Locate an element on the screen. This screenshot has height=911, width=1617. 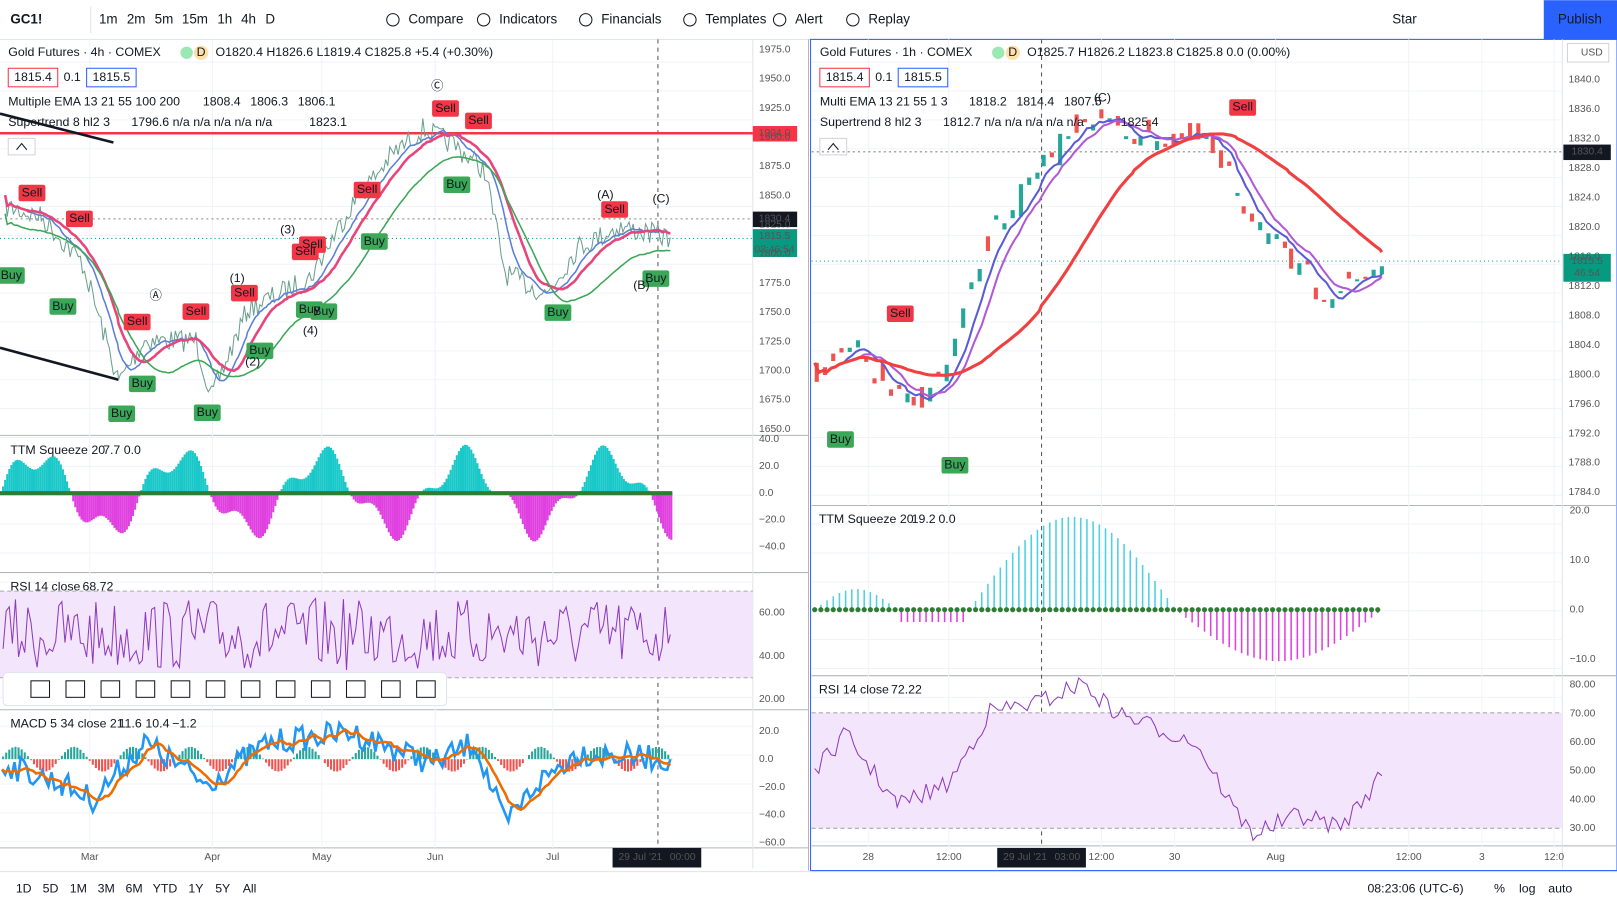
toolbar-button: Compare is located at coordinates (435, 18).